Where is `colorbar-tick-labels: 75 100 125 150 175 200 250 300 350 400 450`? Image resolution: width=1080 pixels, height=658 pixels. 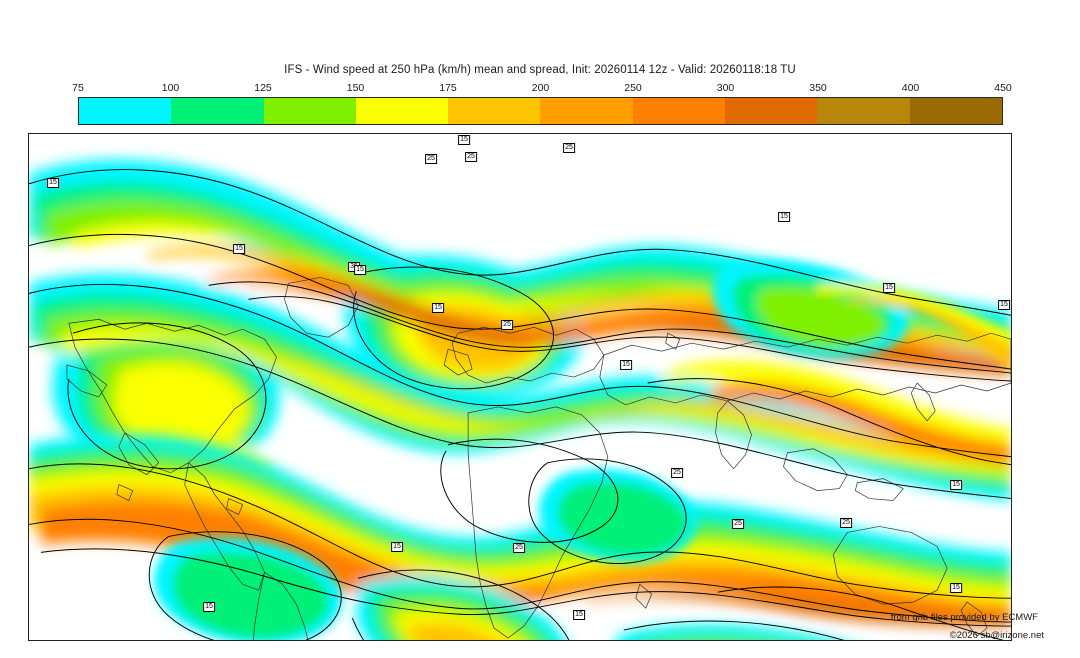
colorbar-tick-labels: 75 100 125 150 175 200 250 300 350 400 450 is located at coordinates (542, 89).